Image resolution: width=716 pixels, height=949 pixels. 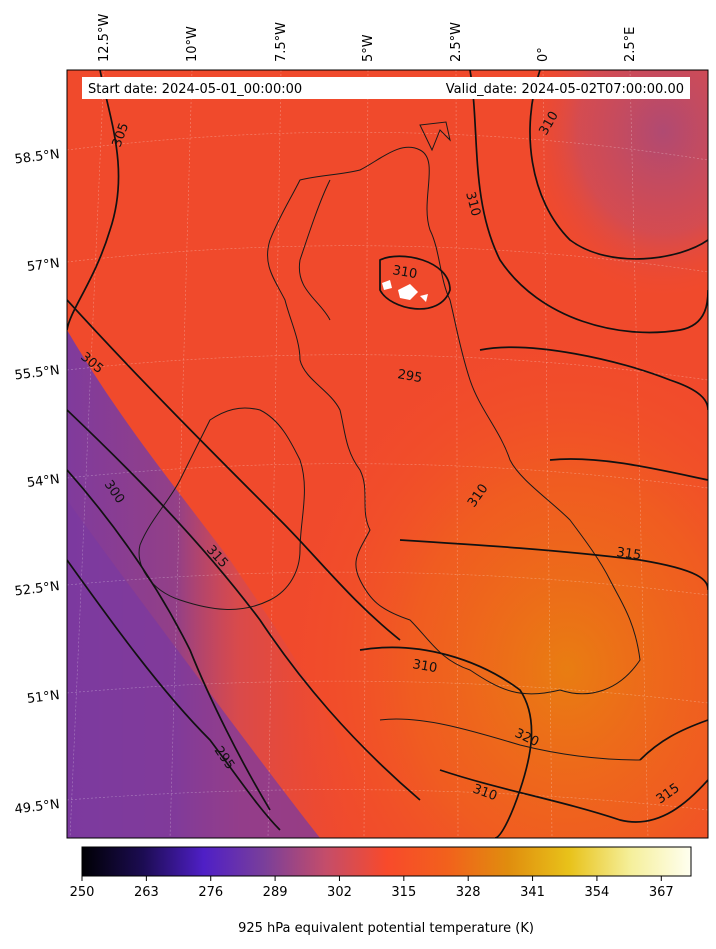 I want to click on france-north-coast, so click(x=510, y=739).